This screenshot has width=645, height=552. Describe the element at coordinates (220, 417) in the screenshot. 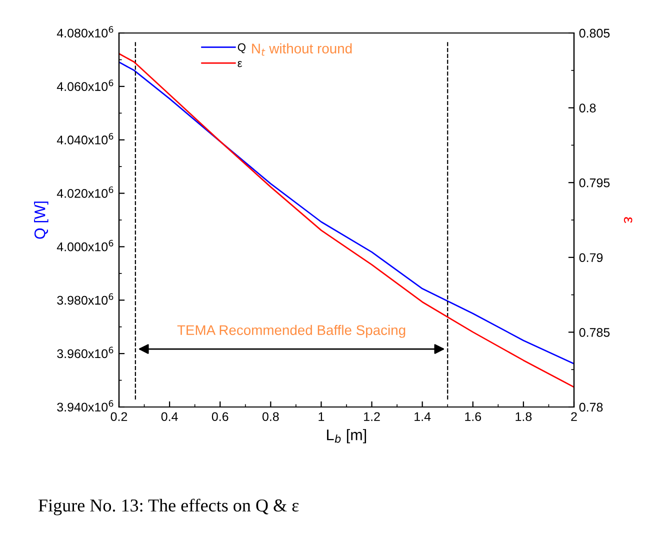

I see `x-tick-label: 0.6` at that location.